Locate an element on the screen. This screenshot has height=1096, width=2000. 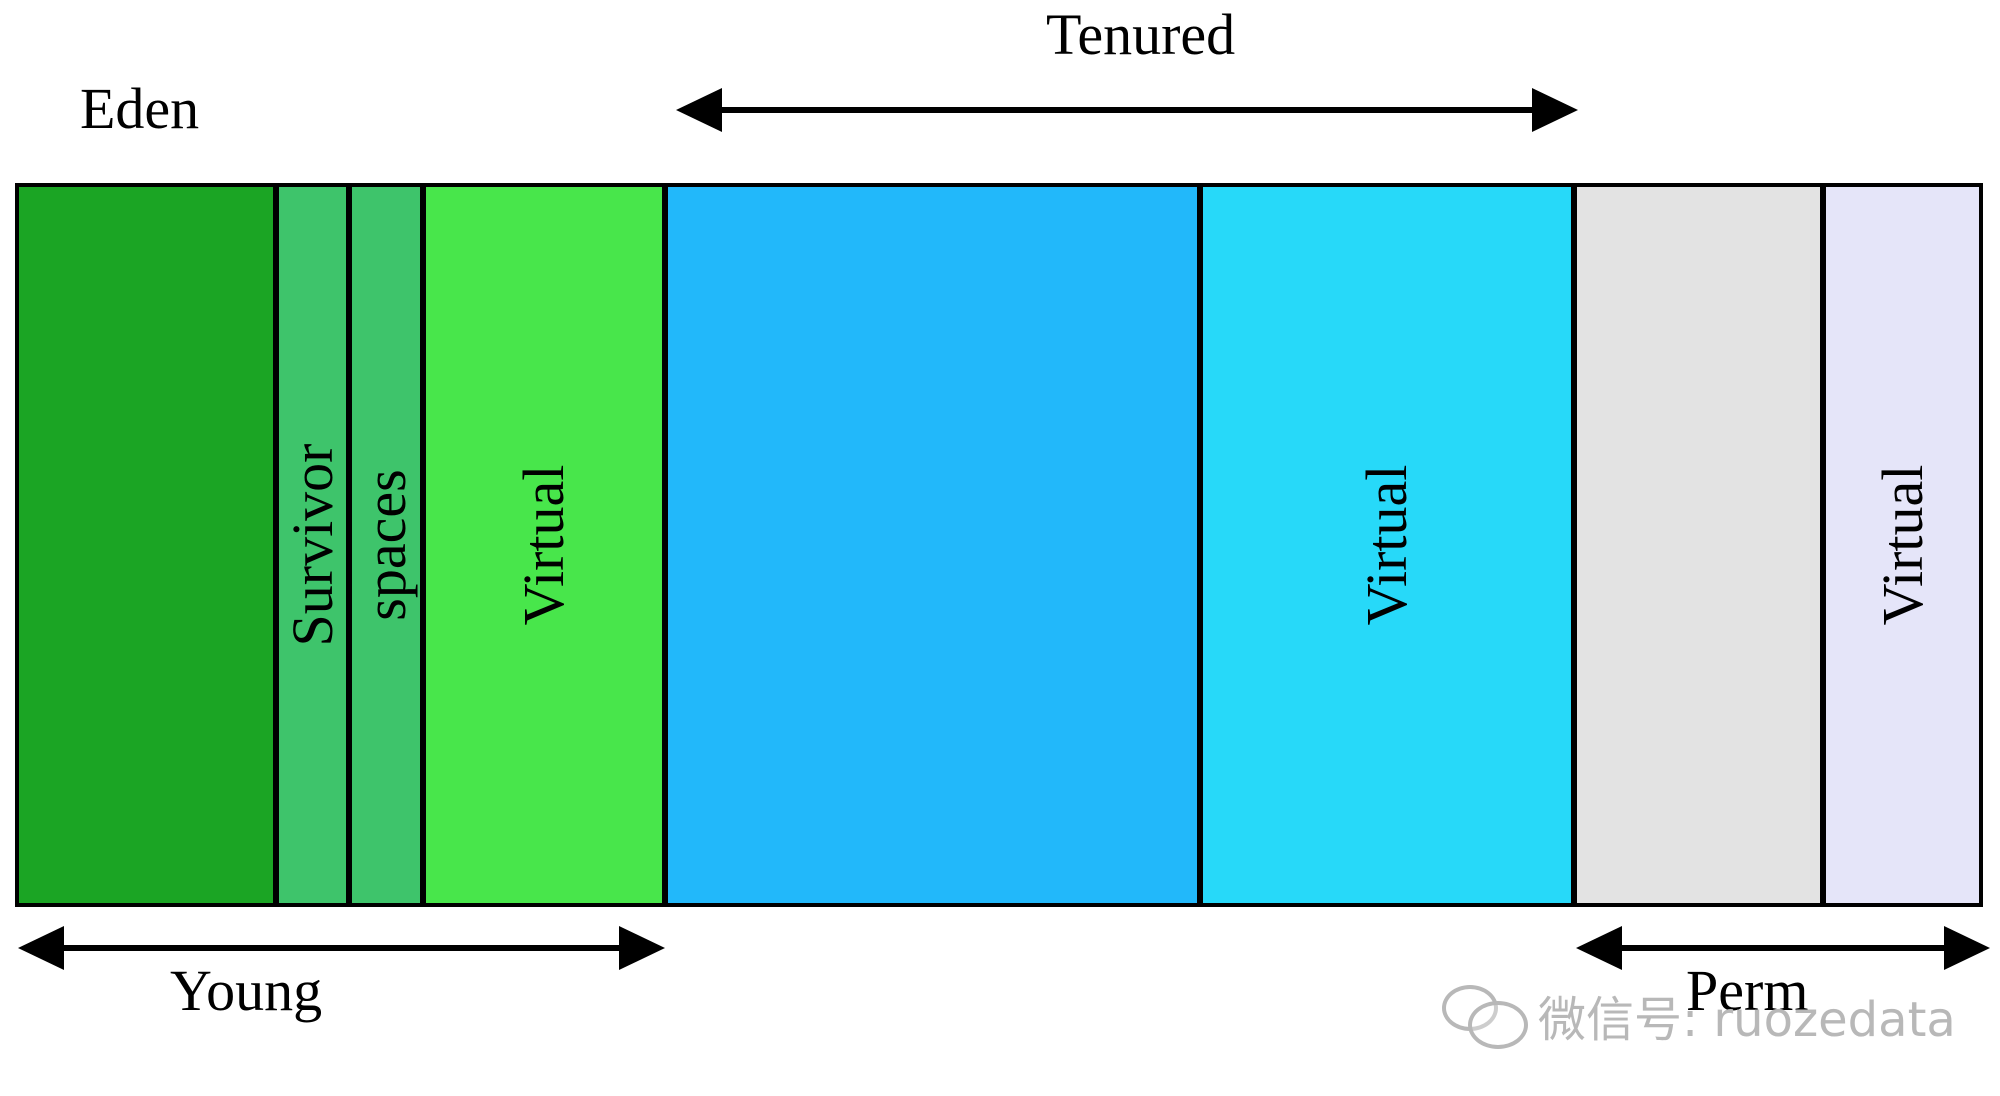
wechat-icon is located at coordinates (1485, 1017).